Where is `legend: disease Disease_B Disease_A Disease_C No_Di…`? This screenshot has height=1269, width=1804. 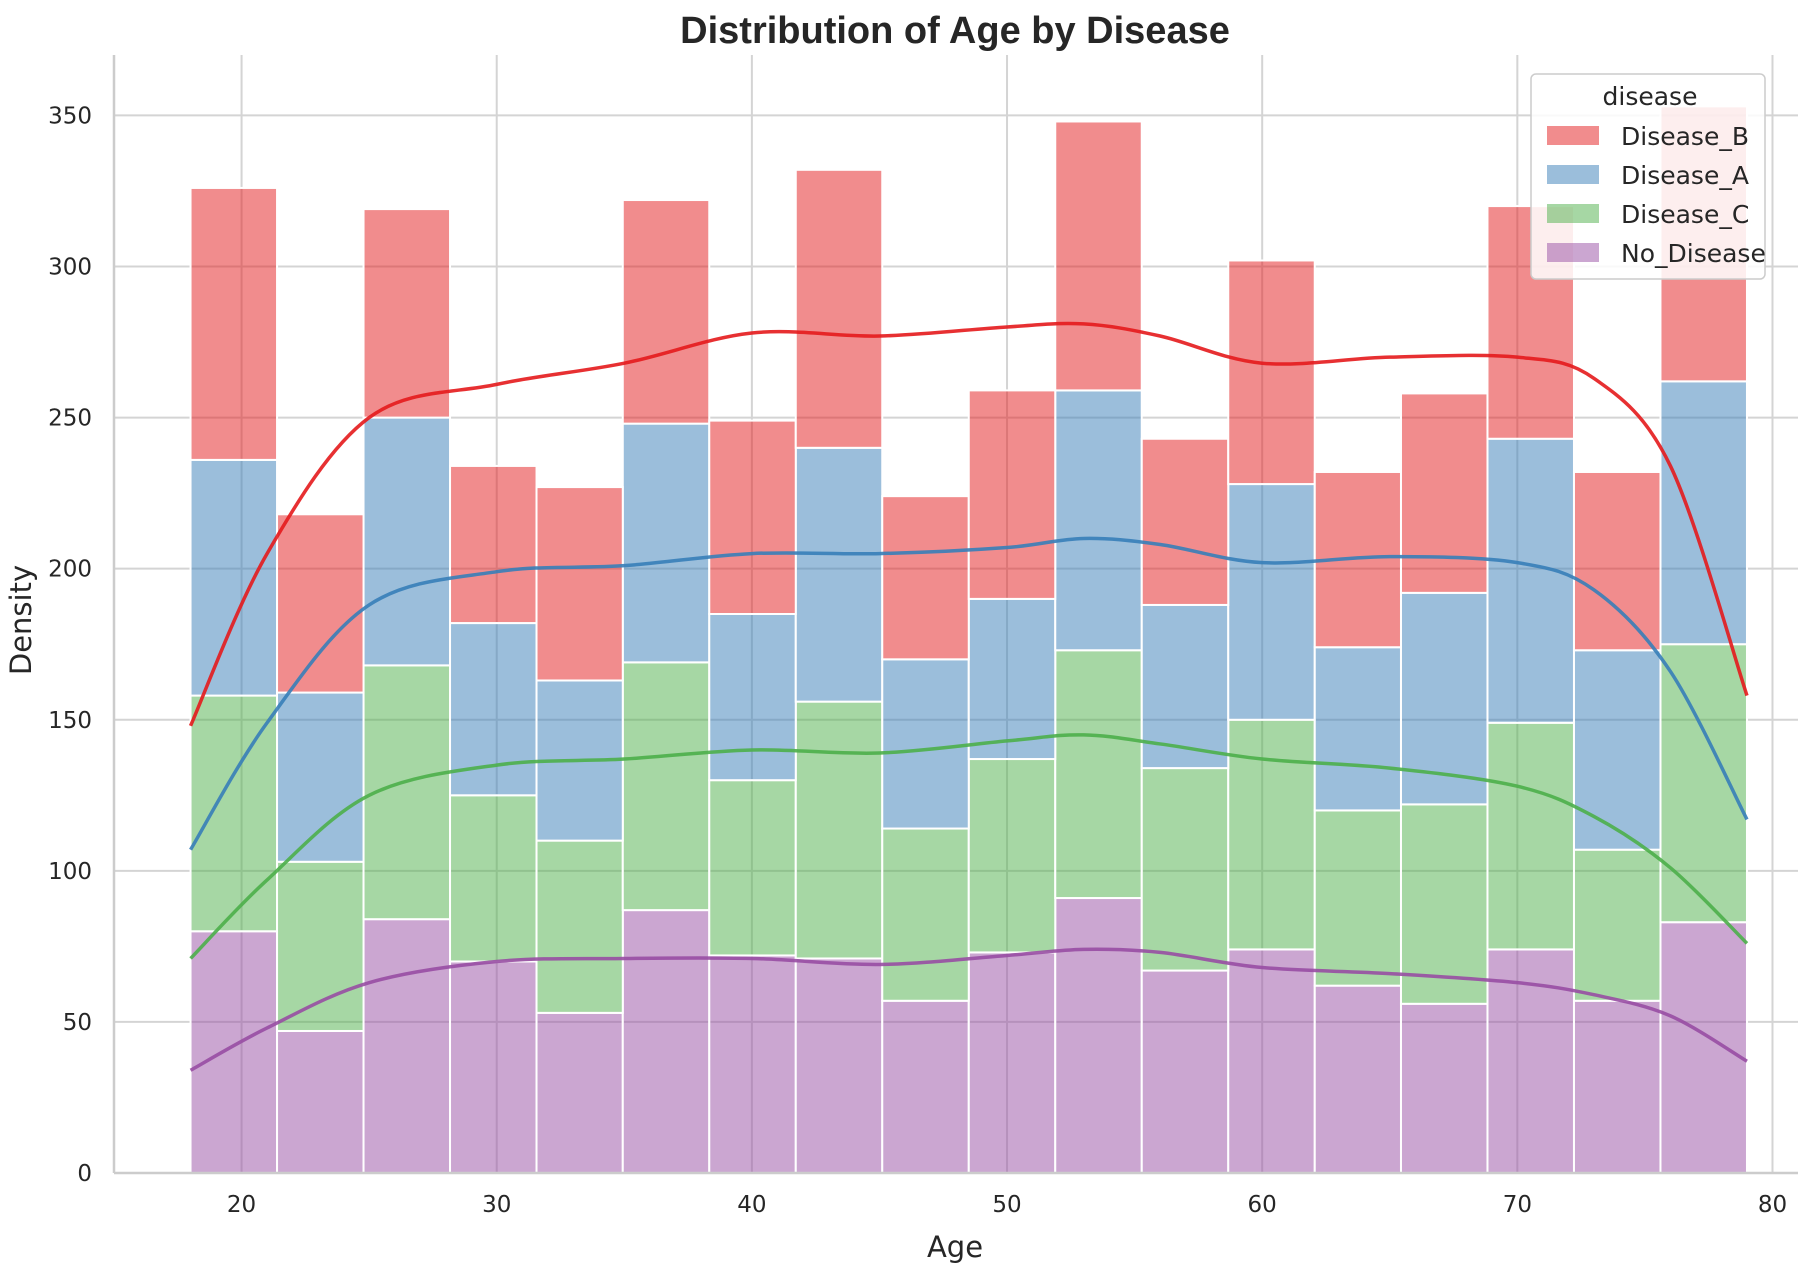 legend: disease Disease_B Disease_A Disease_C No_Di… is located at coordinates (1648, 176).